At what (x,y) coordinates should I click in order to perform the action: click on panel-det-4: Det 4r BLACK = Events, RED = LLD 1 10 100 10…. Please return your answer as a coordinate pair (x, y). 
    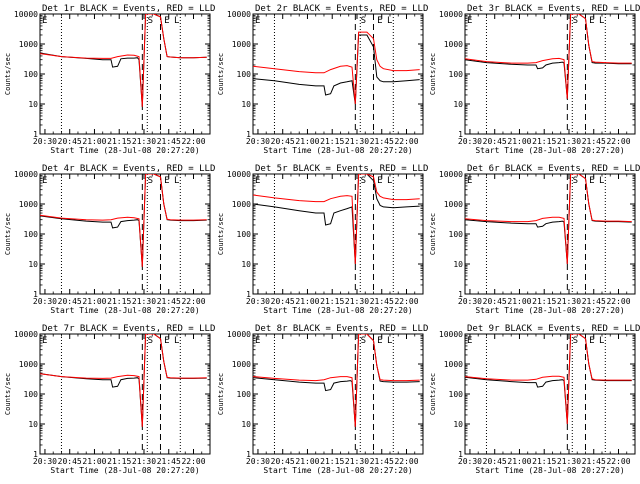
    Looking at the image, I should click on (109, 239).